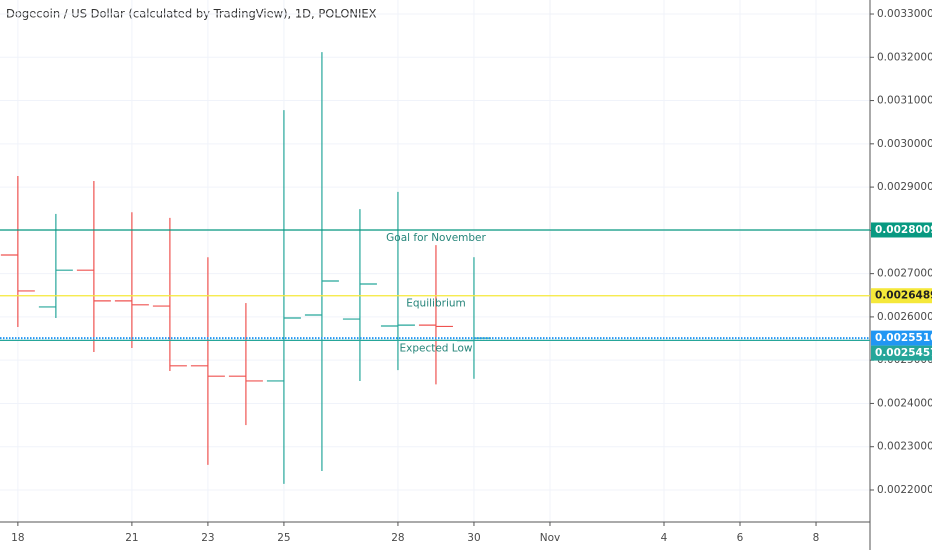 The image size is (932, 550). I want to click on price-label: 0.00254576, so click(903, 353).